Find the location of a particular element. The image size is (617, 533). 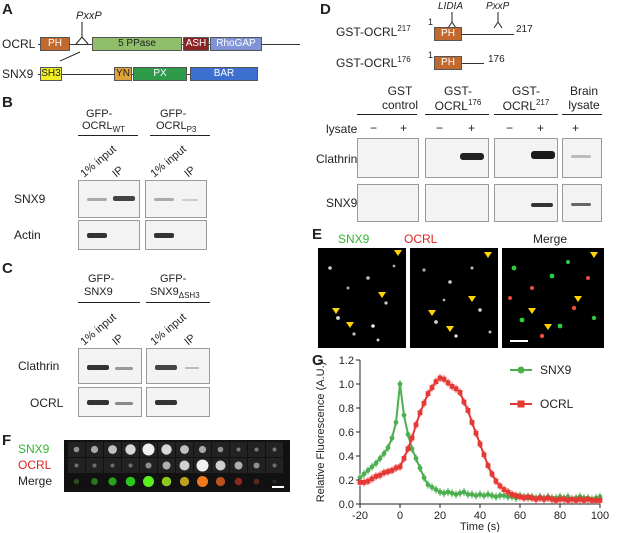

d-start2: 1 is located at coordinates (431, 55).